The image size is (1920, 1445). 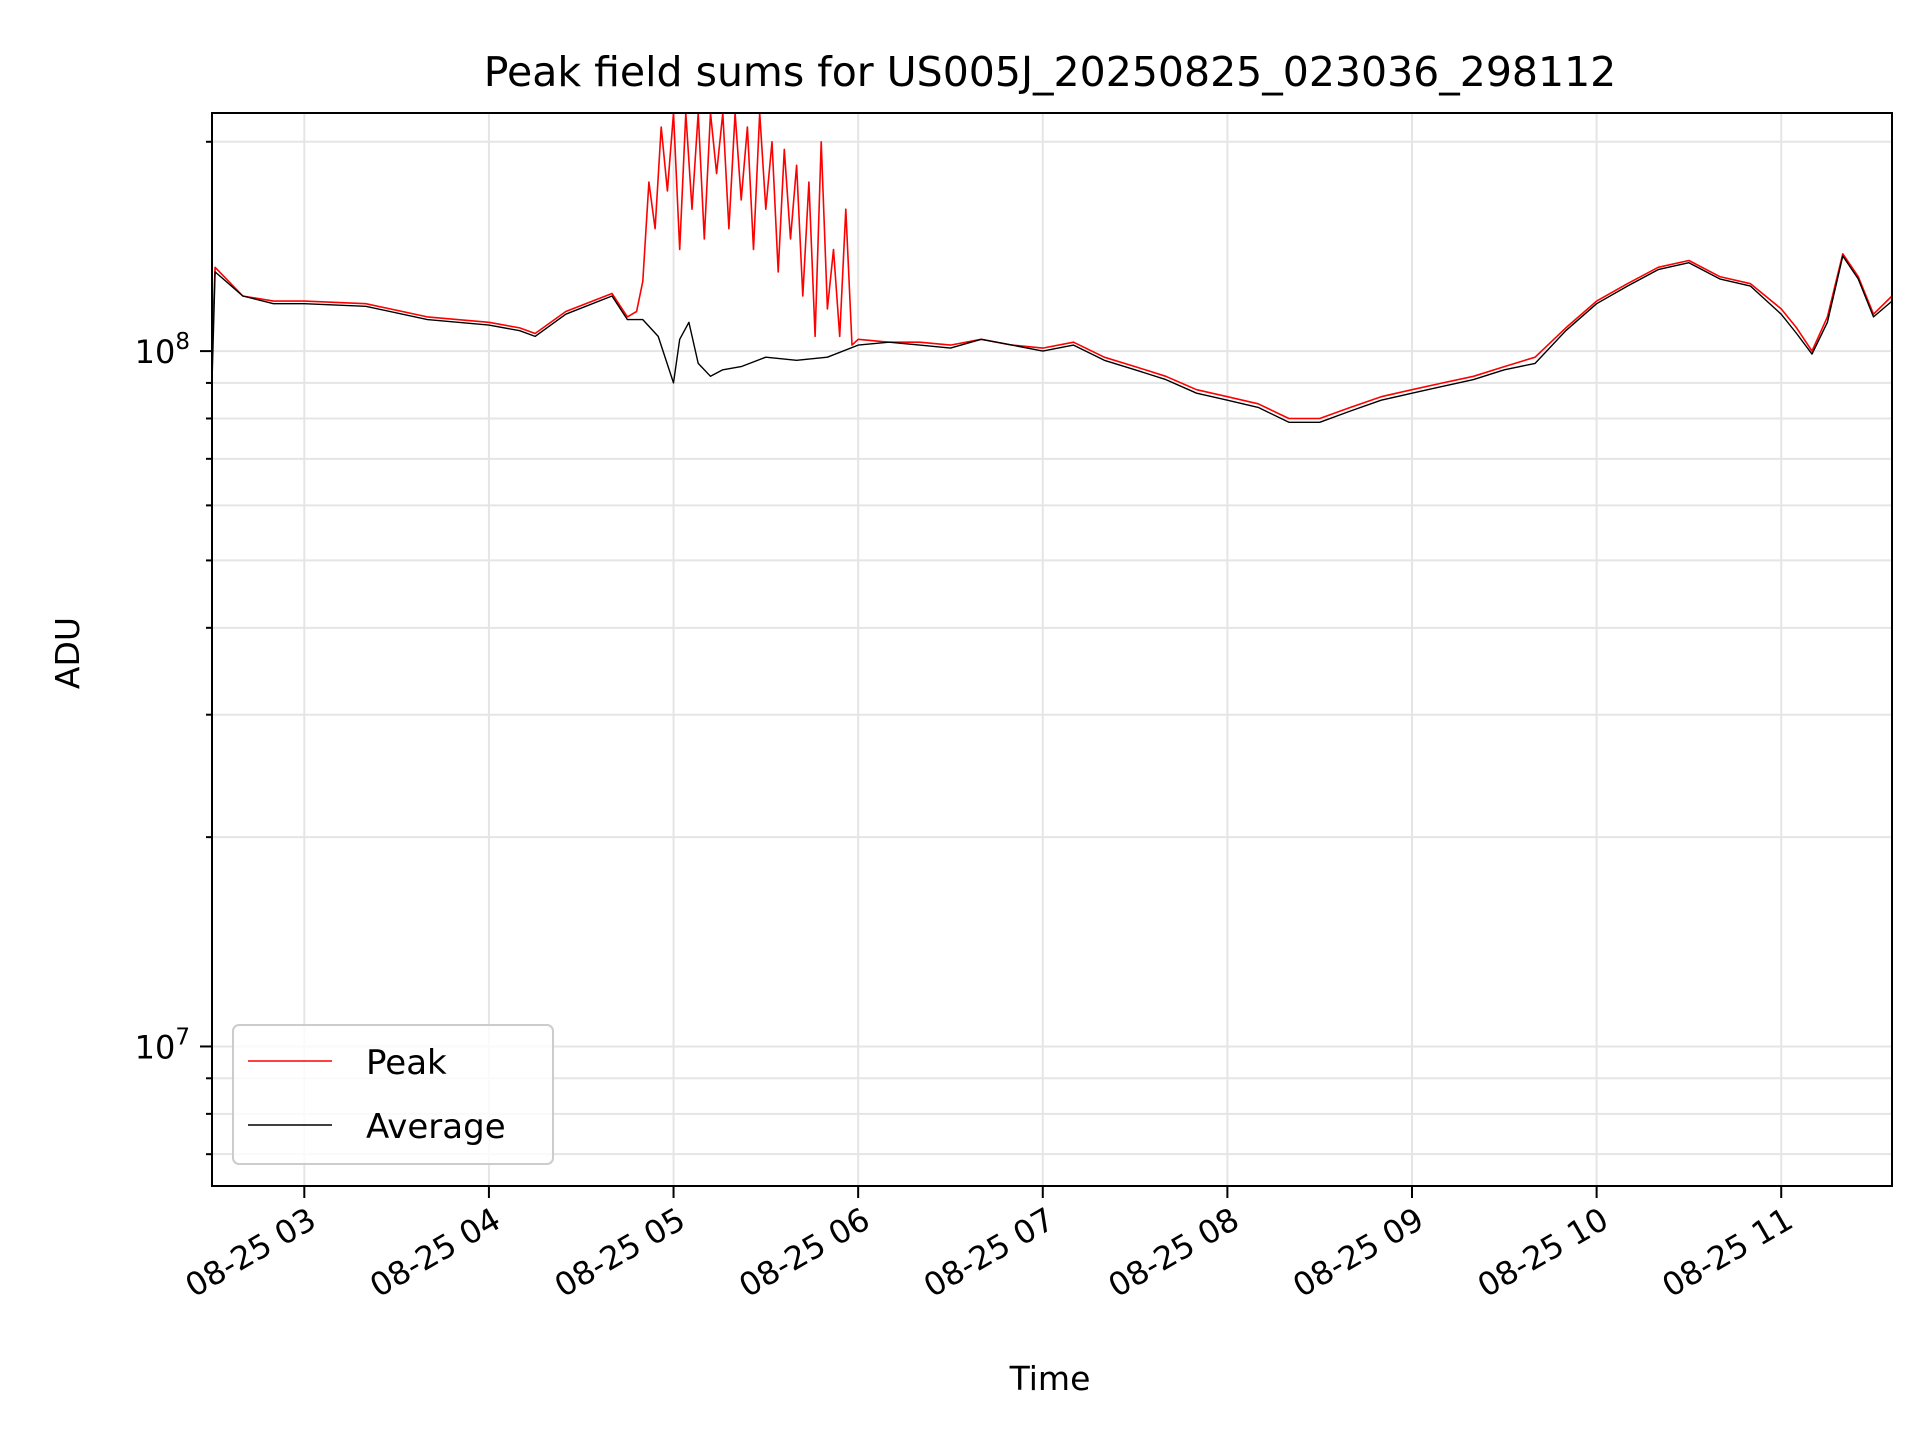 What do you see at coordinates (1174, 1252) in the screenshot?
I see `x-tick-label: 08-25 08` at bounding box center [1174, 1252].